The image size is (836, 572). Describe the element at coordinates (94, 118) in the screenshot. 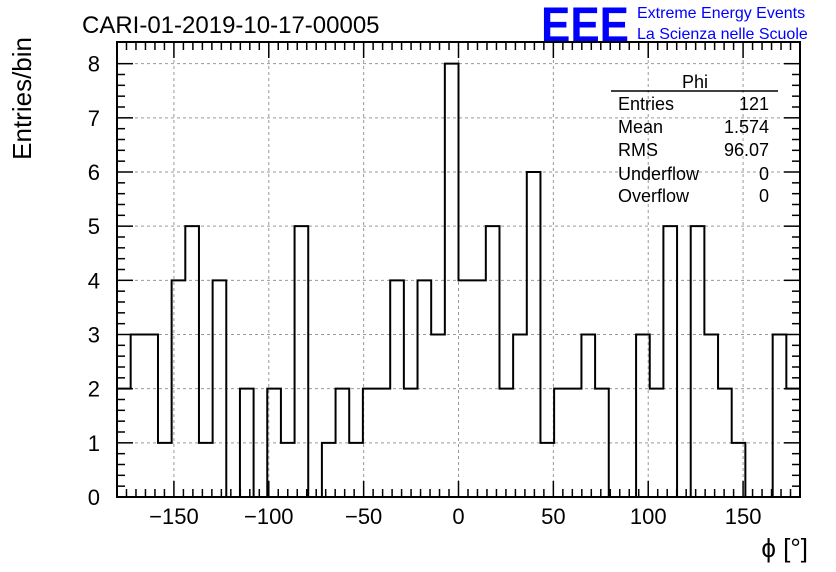

I see `y-tick-label: 7` at that location.